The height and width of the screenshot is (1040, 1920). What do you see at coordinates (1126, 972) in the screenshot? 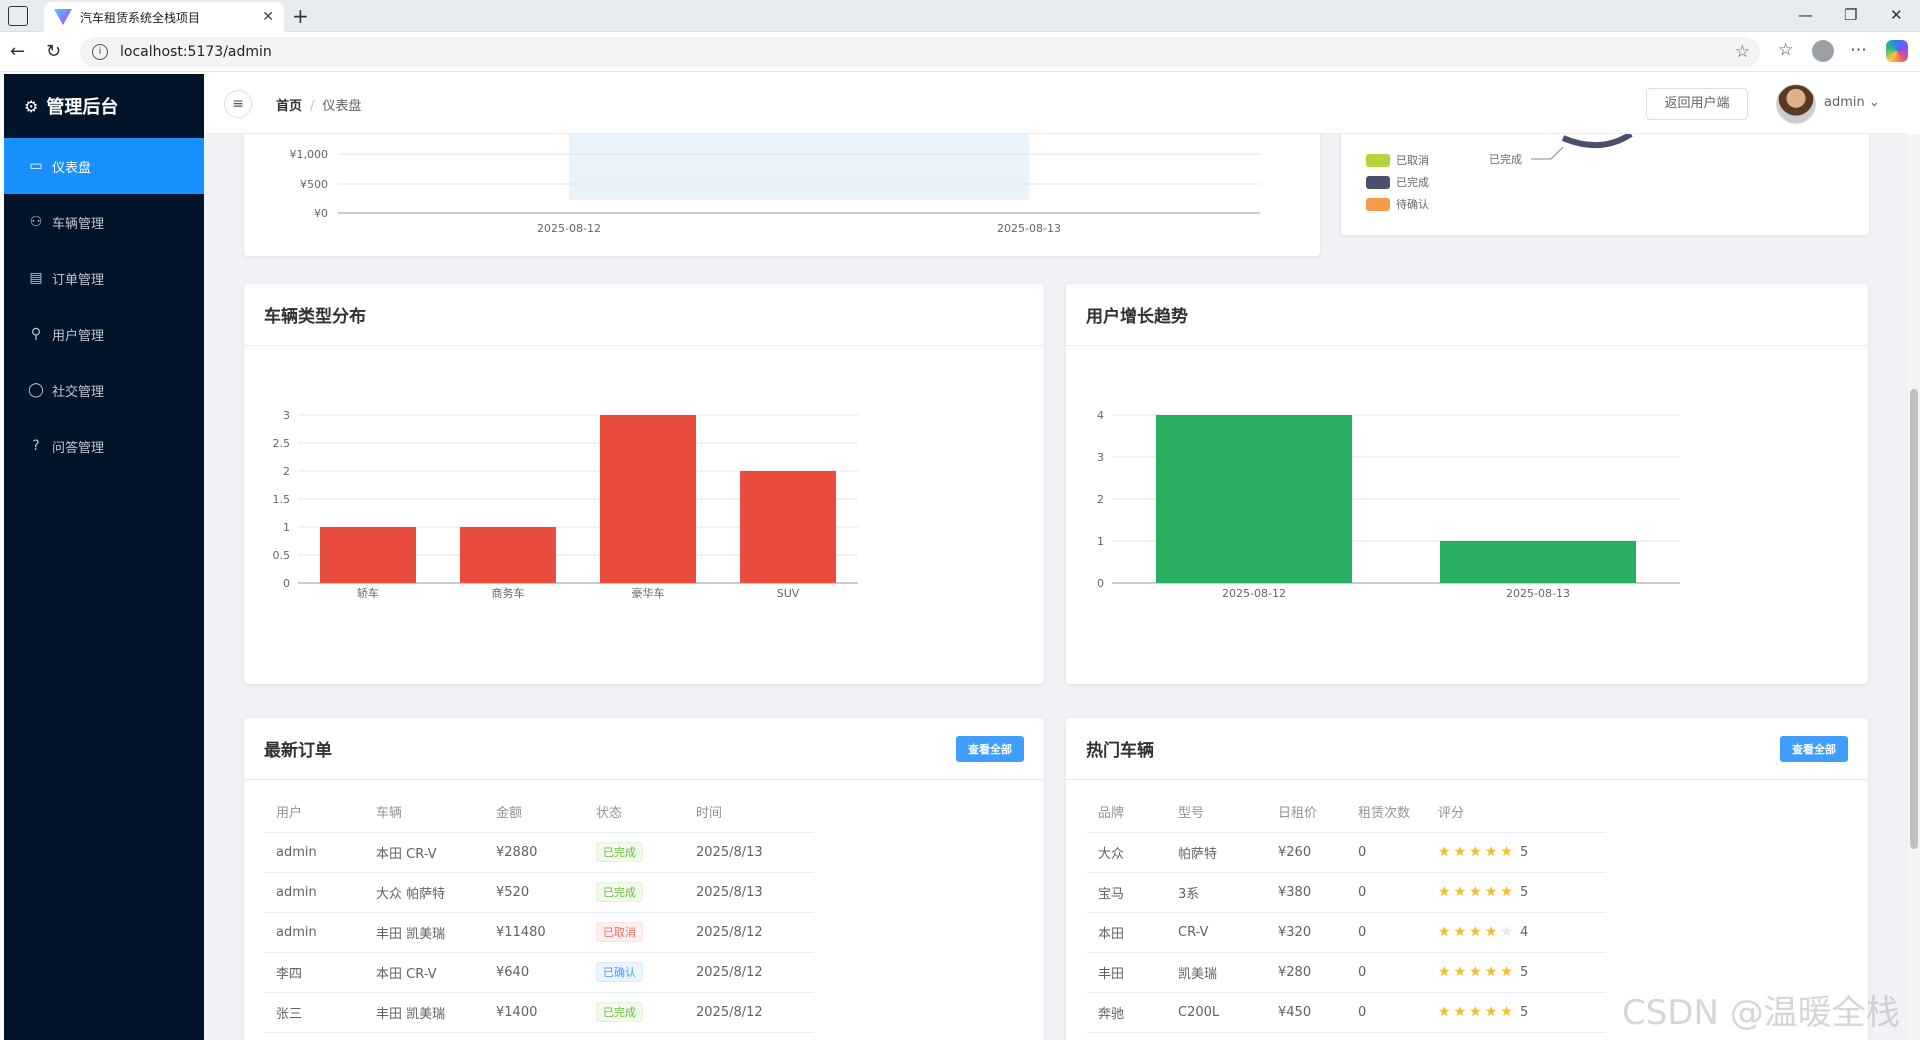
I see `car-brand: 丰田` at bounding box center [1126, 972].